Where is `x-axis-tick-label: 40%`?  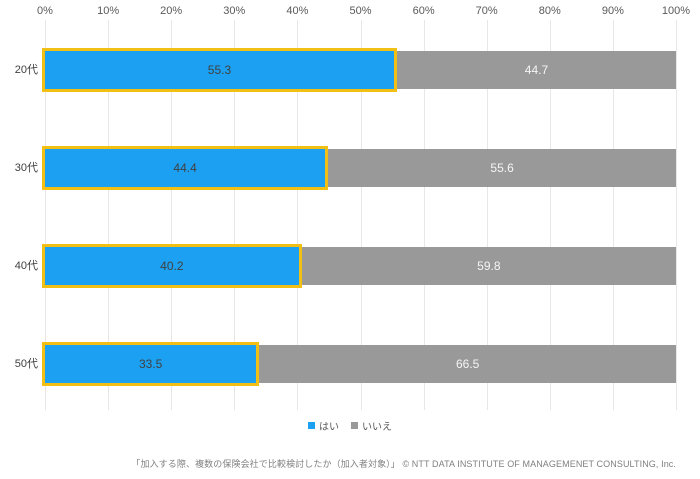 x-axis-tick-label: 40% is located at coordinates (297, 11).